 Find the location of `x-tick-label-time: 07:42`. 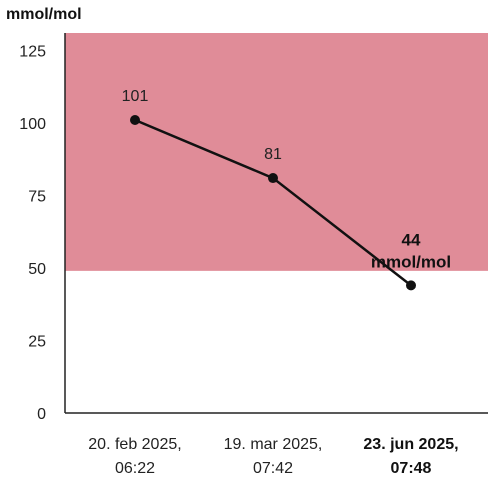

x-tick-label-time: 07:42 is located at coordinates (273, 468).